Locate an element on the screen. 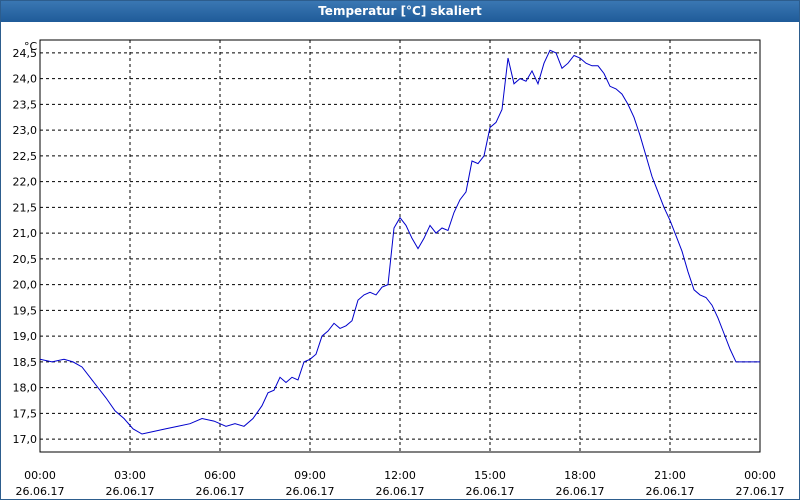  x-tick-time: 18:00 is located at coordinates (580, 475).